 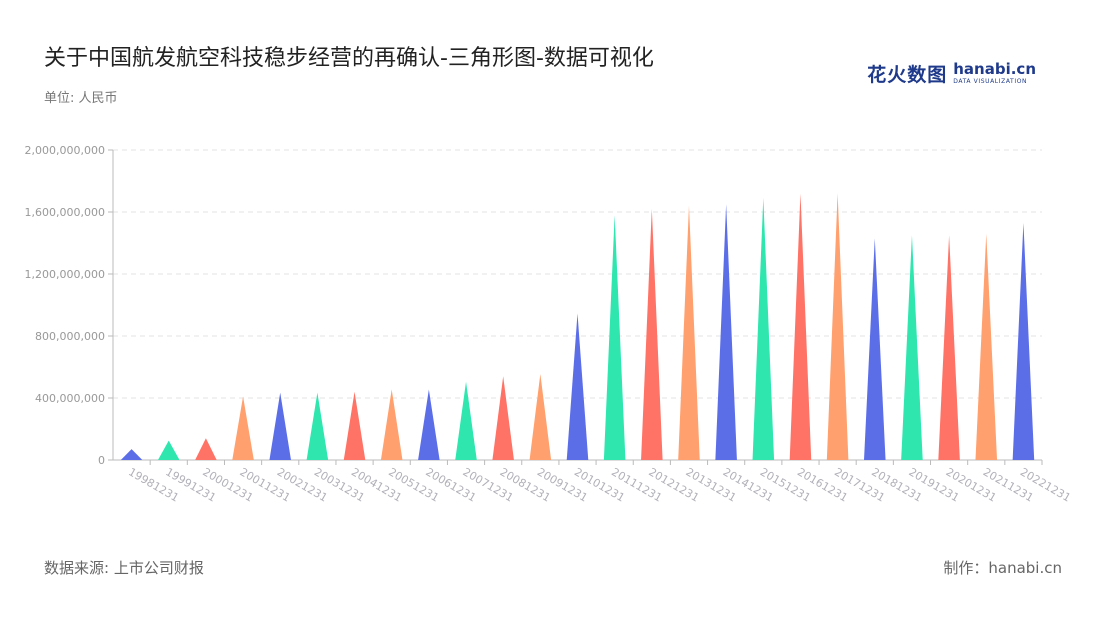 What do you see at coordinates (990, 81) in the screenshot?
I see `logo-en-sub: DATA VISUALIZATION` at bounding box center [990, 81].